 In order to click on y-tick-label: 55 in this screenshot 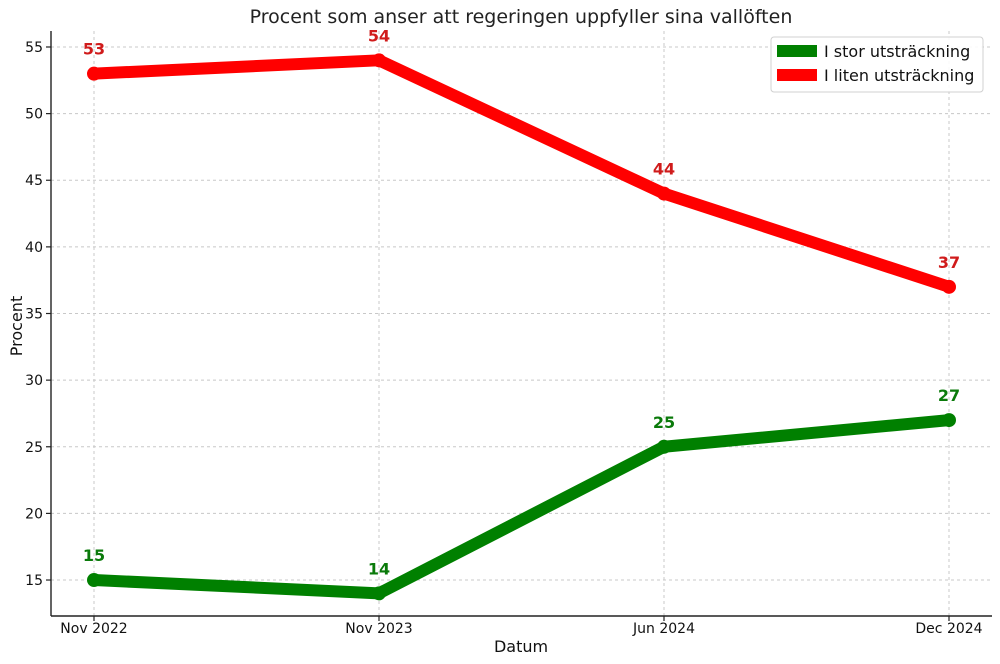, I will do `click(34, 48)`.